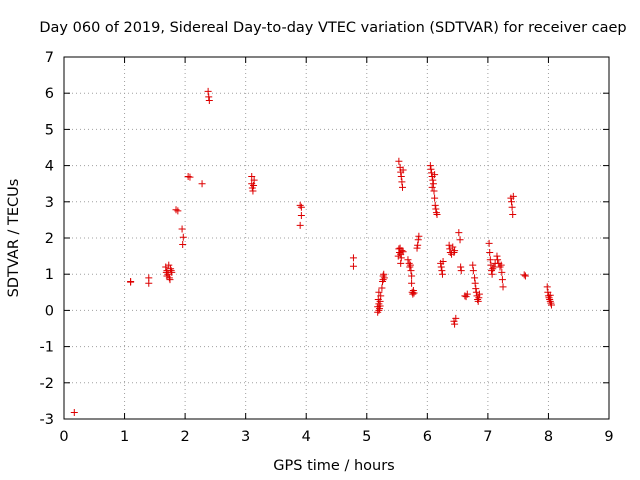 The image size is (640, 480). I want to click on x-tick-label: 3, so click(245, 437).